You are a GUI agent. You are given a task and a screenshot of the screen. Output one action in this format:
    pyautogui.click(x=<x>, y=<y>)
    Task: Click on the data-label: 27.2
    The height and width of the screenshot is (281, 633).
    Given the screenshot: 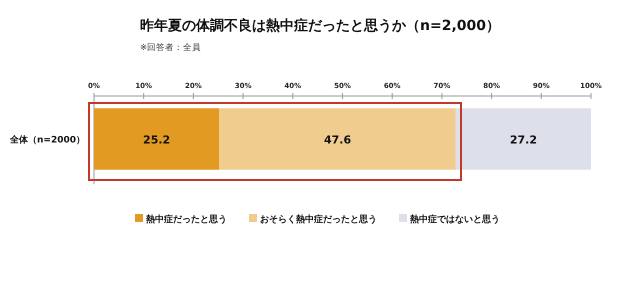 What is the action you would take?
    pyautogui.click(x=523, y=140)
    